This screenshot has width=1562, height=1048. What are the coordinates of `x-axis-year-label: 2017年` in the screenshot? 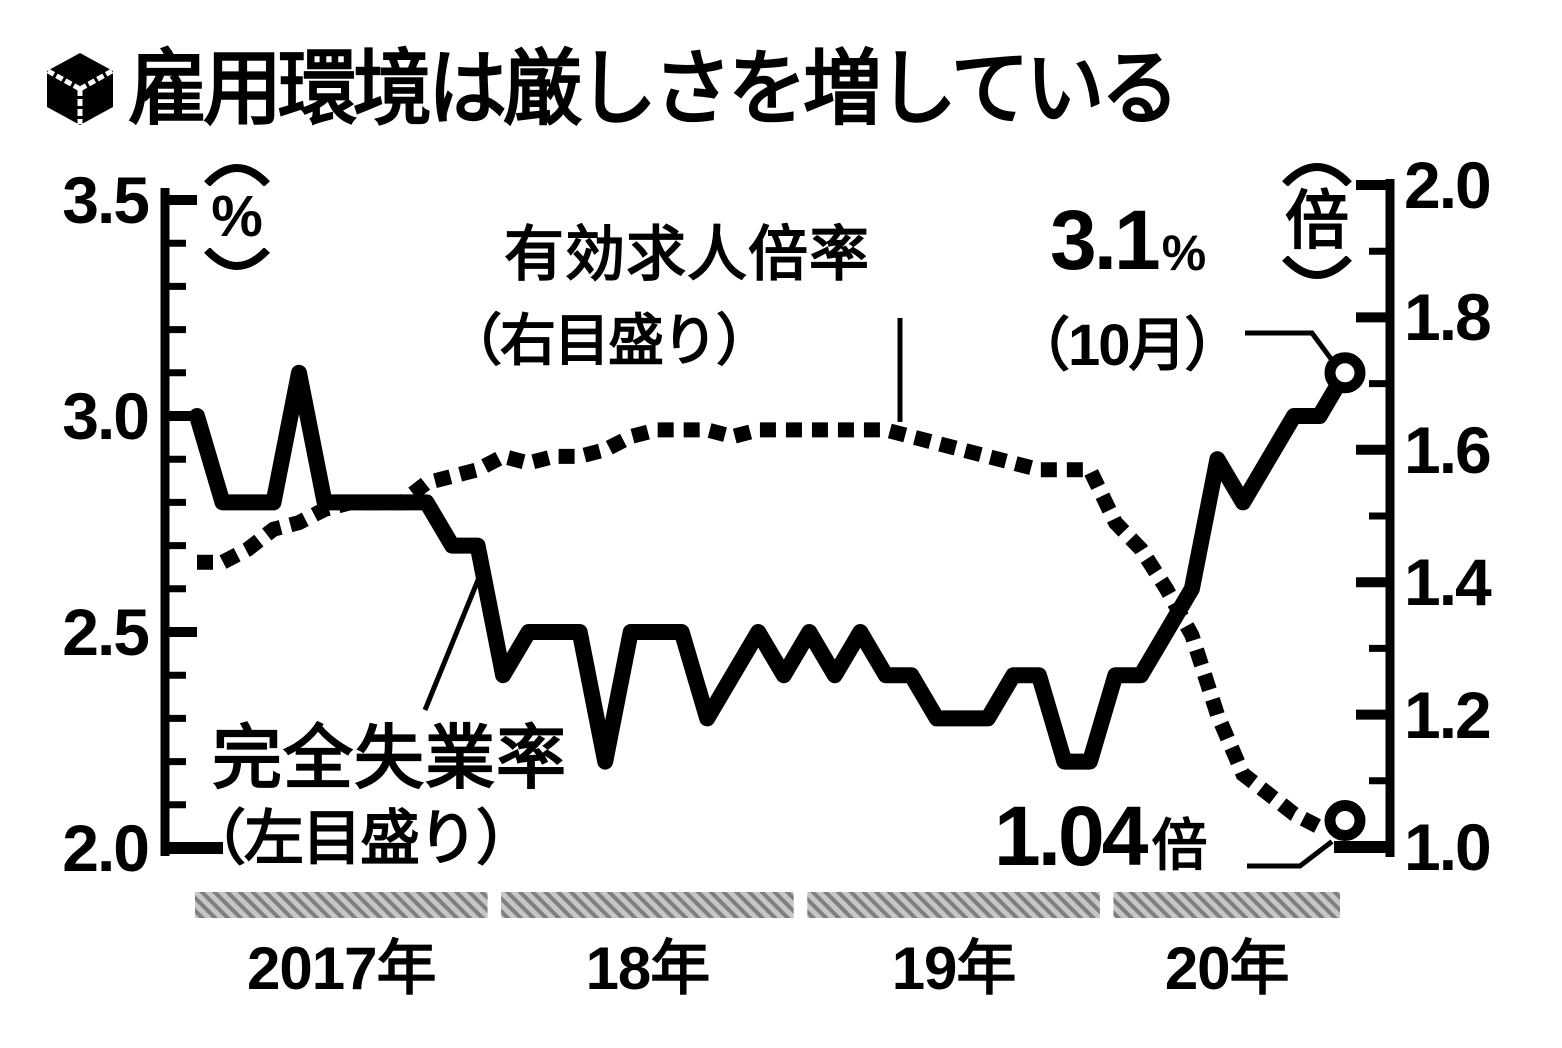 It's located at (341, 968).